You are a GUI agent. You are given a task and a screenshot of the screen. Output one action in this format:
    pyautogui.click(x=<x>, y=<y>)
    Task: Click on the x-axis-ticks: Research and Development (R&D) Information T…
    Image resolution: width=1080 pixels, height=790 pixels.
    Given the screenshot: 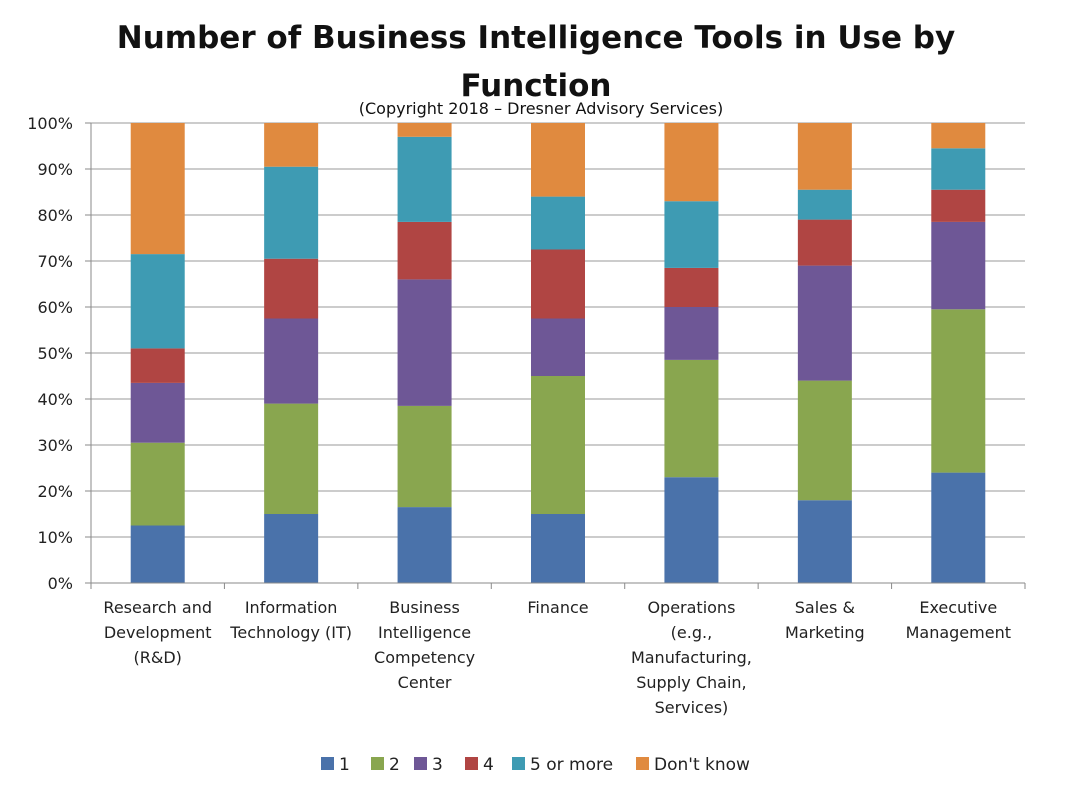 What is the action you would take?
    pyautogui.click(x=557, y=657)
    